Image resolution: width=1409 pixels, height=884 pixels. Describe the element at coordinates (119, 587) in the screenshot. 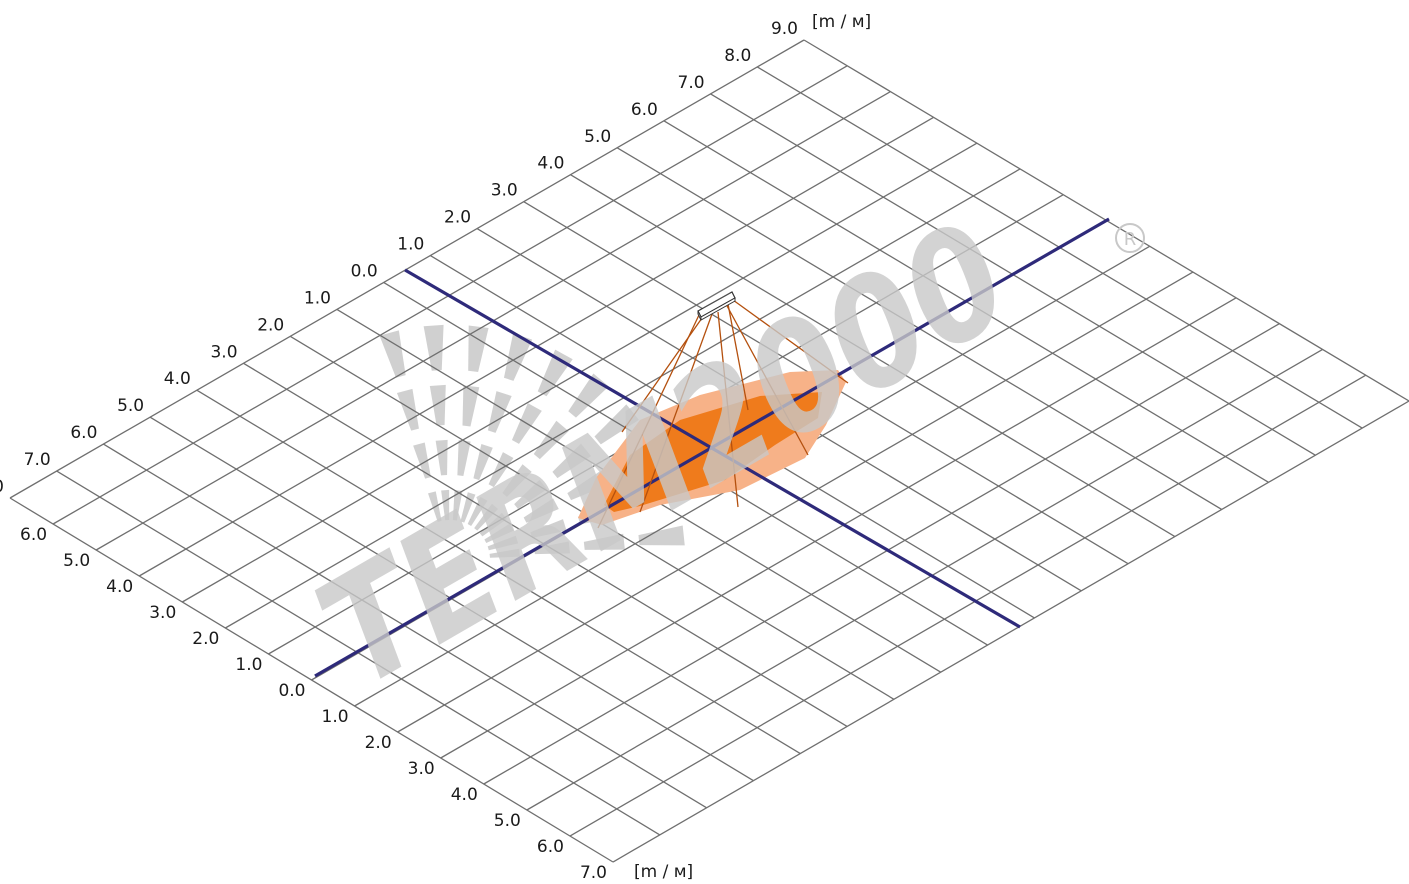

I see `tick-label-left-lower: 4.0` at that location.